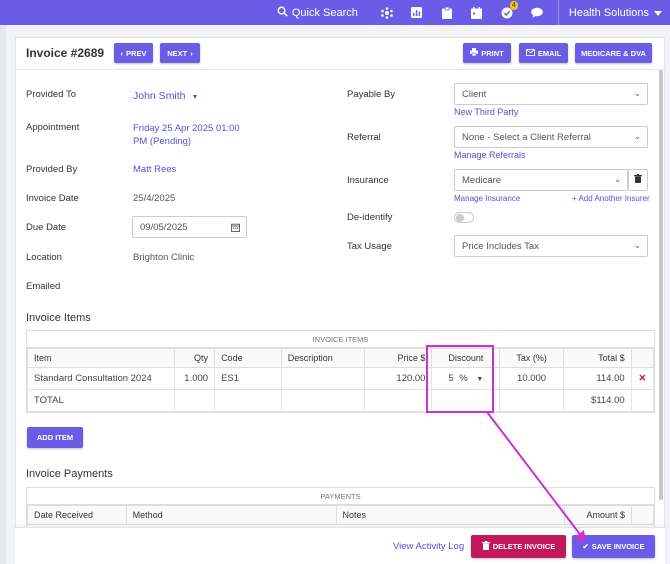 Image resolution: width=670 pixels, height=564 pixels. What do you see at coordinates (231, 515) in the screenshot?
I see `col-method: Method` at bounding box center [231, 515].